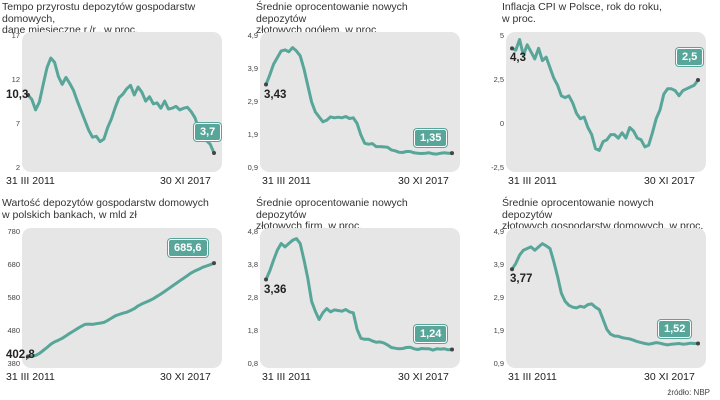 The height and width of the screenshot is (400, 720). Describe the element at coordinates (252, 264) in the screenshot. I see `y-tick-label: 3,8` at that location.